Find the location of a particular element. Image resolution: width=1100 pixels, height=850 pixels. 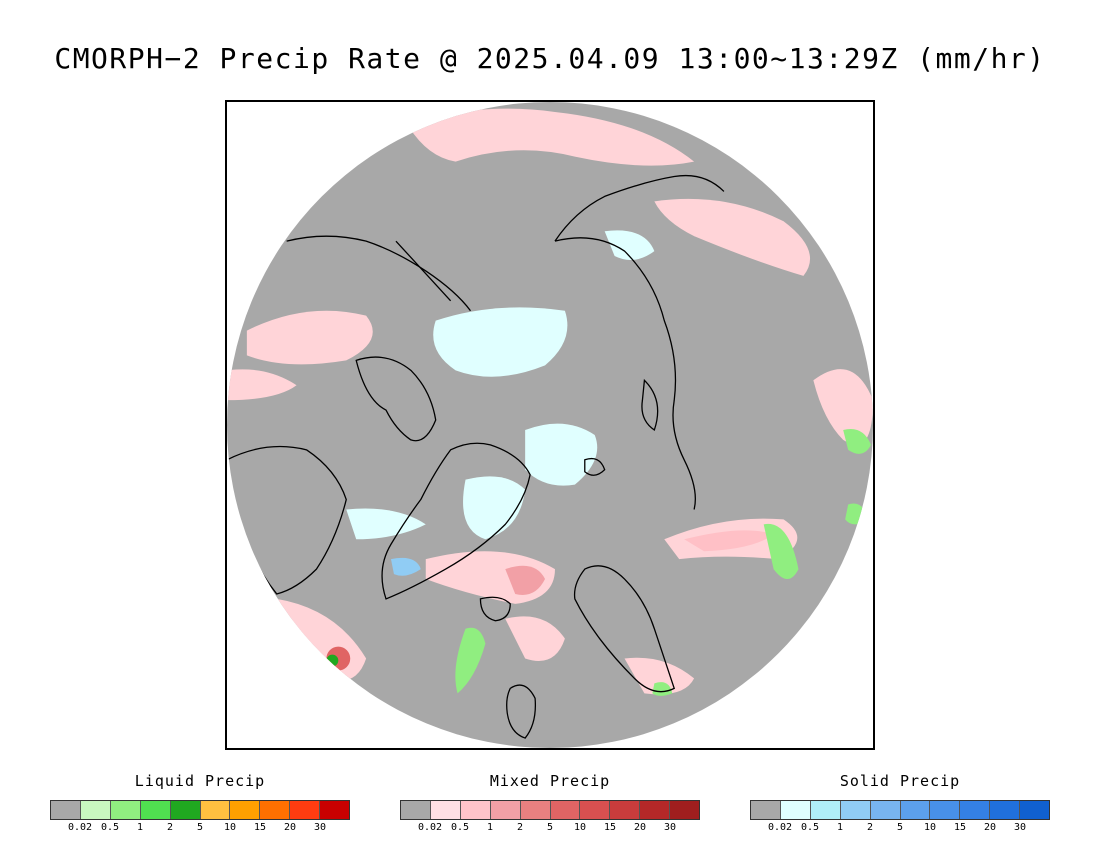

country-boundary is located at coordinates (423, 271).